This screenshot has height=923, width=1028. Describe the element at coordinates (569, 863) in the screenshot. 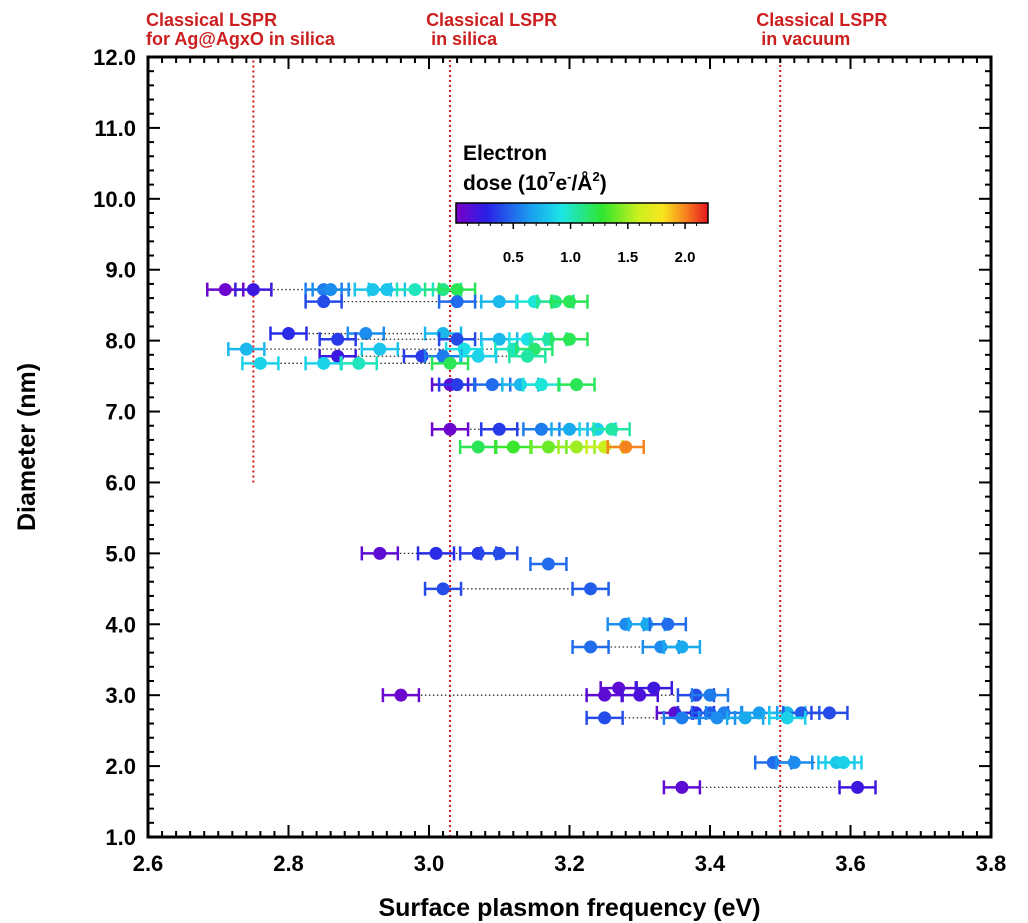

I see `x-tick-label: 3.2` at that location.